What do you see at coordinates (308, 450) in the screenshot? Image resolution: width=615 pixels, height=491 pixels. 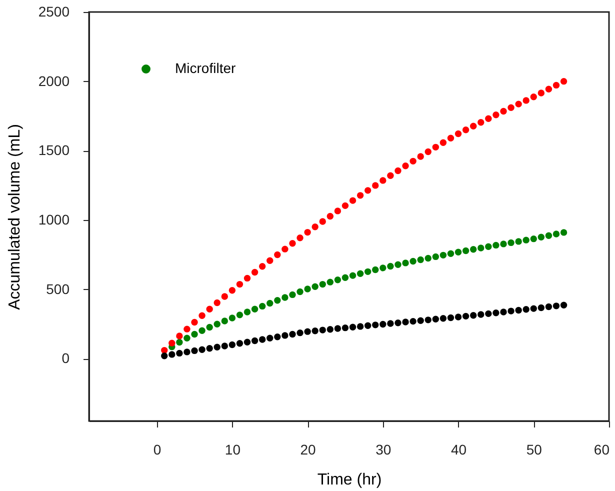 I see `x-tick-label: 20` at bounding box center [308, 450].